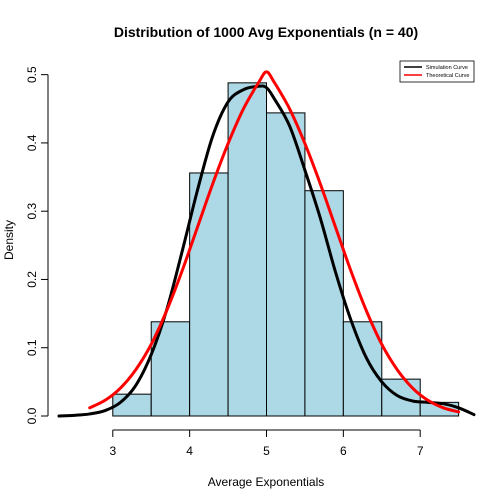 This screenshot has height=504, width=504. I want to click on y-tick-label: 0.5, so click(32, 74).